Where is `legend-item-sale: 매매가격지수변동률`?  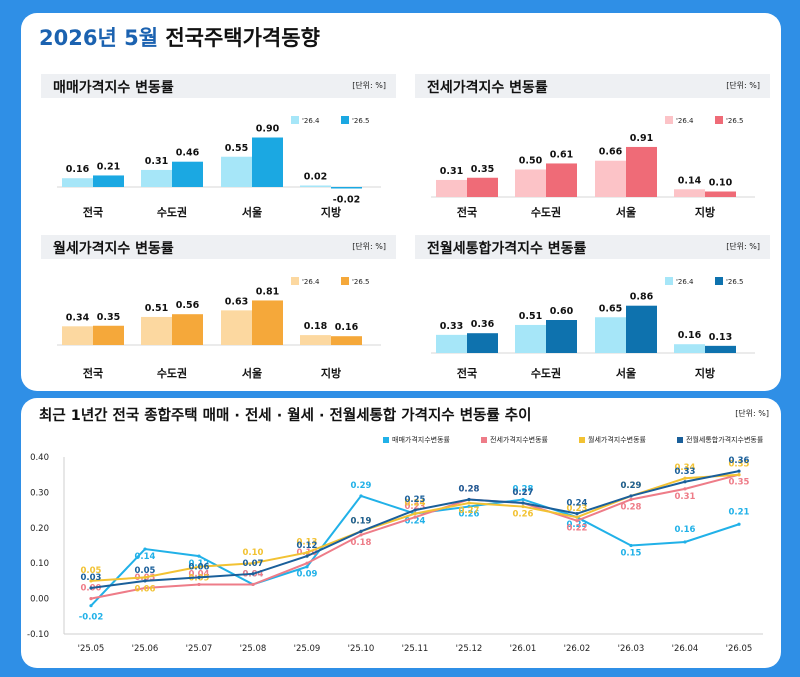
legend-item-sale: 매매가격지수변동률 is located at coordinates (416, 440).